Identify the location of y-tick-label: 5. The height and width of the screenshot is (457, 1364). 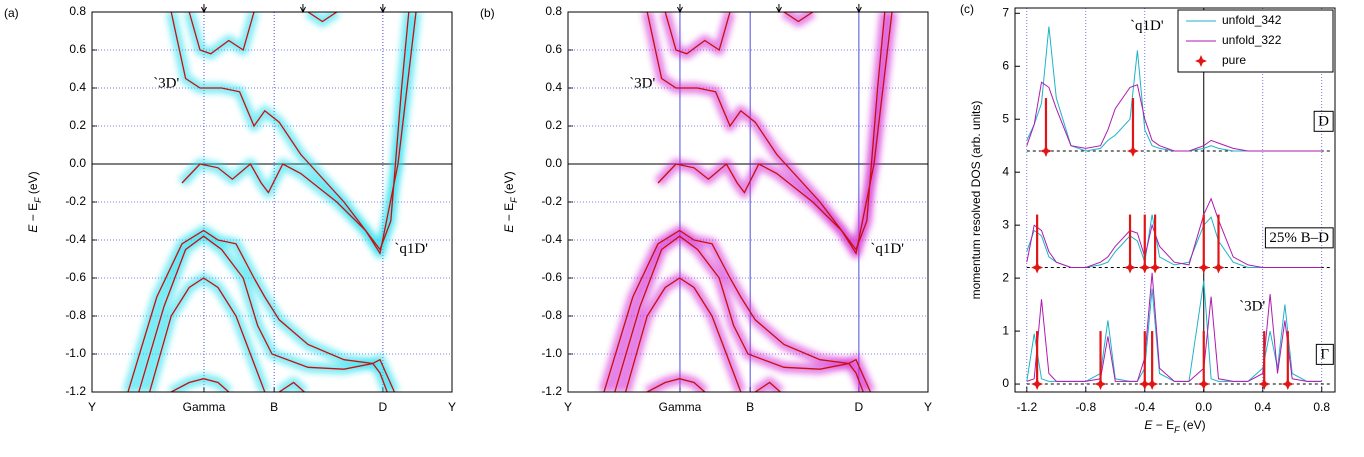
(1005, 118).